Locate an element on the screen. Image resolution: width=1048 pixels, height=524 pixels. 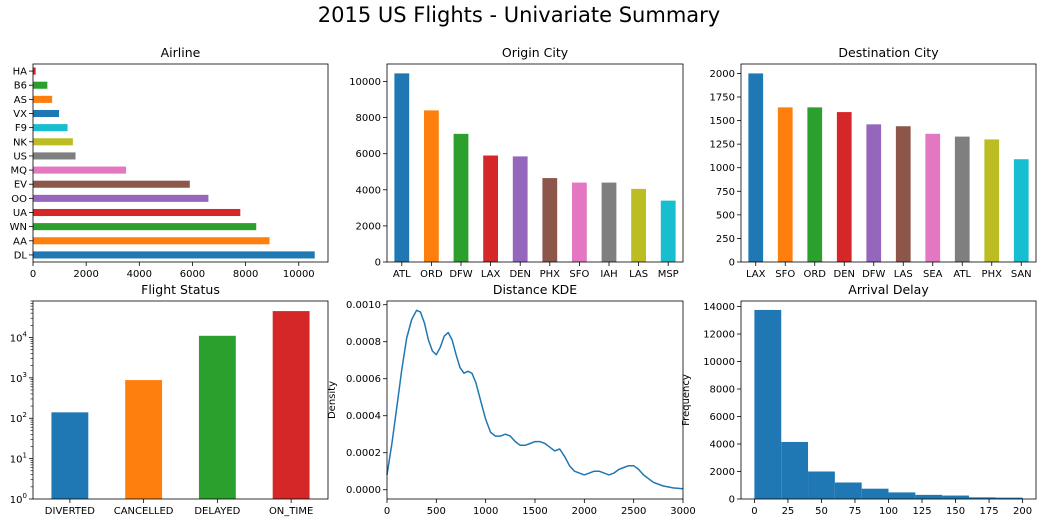
kde-line is located at coordinates (535, 399).